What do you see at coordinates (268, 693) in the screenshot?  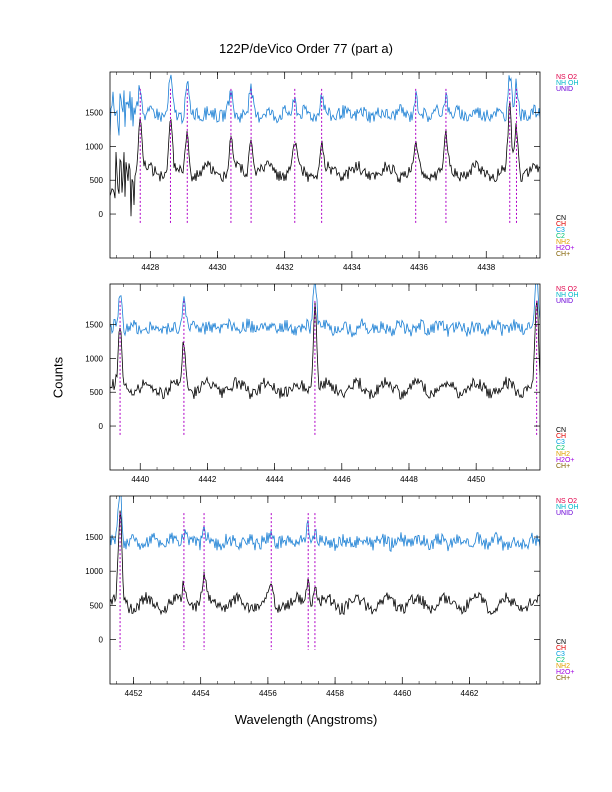 I see `x-tick-label: 4456` at bounding box center [268, 693].